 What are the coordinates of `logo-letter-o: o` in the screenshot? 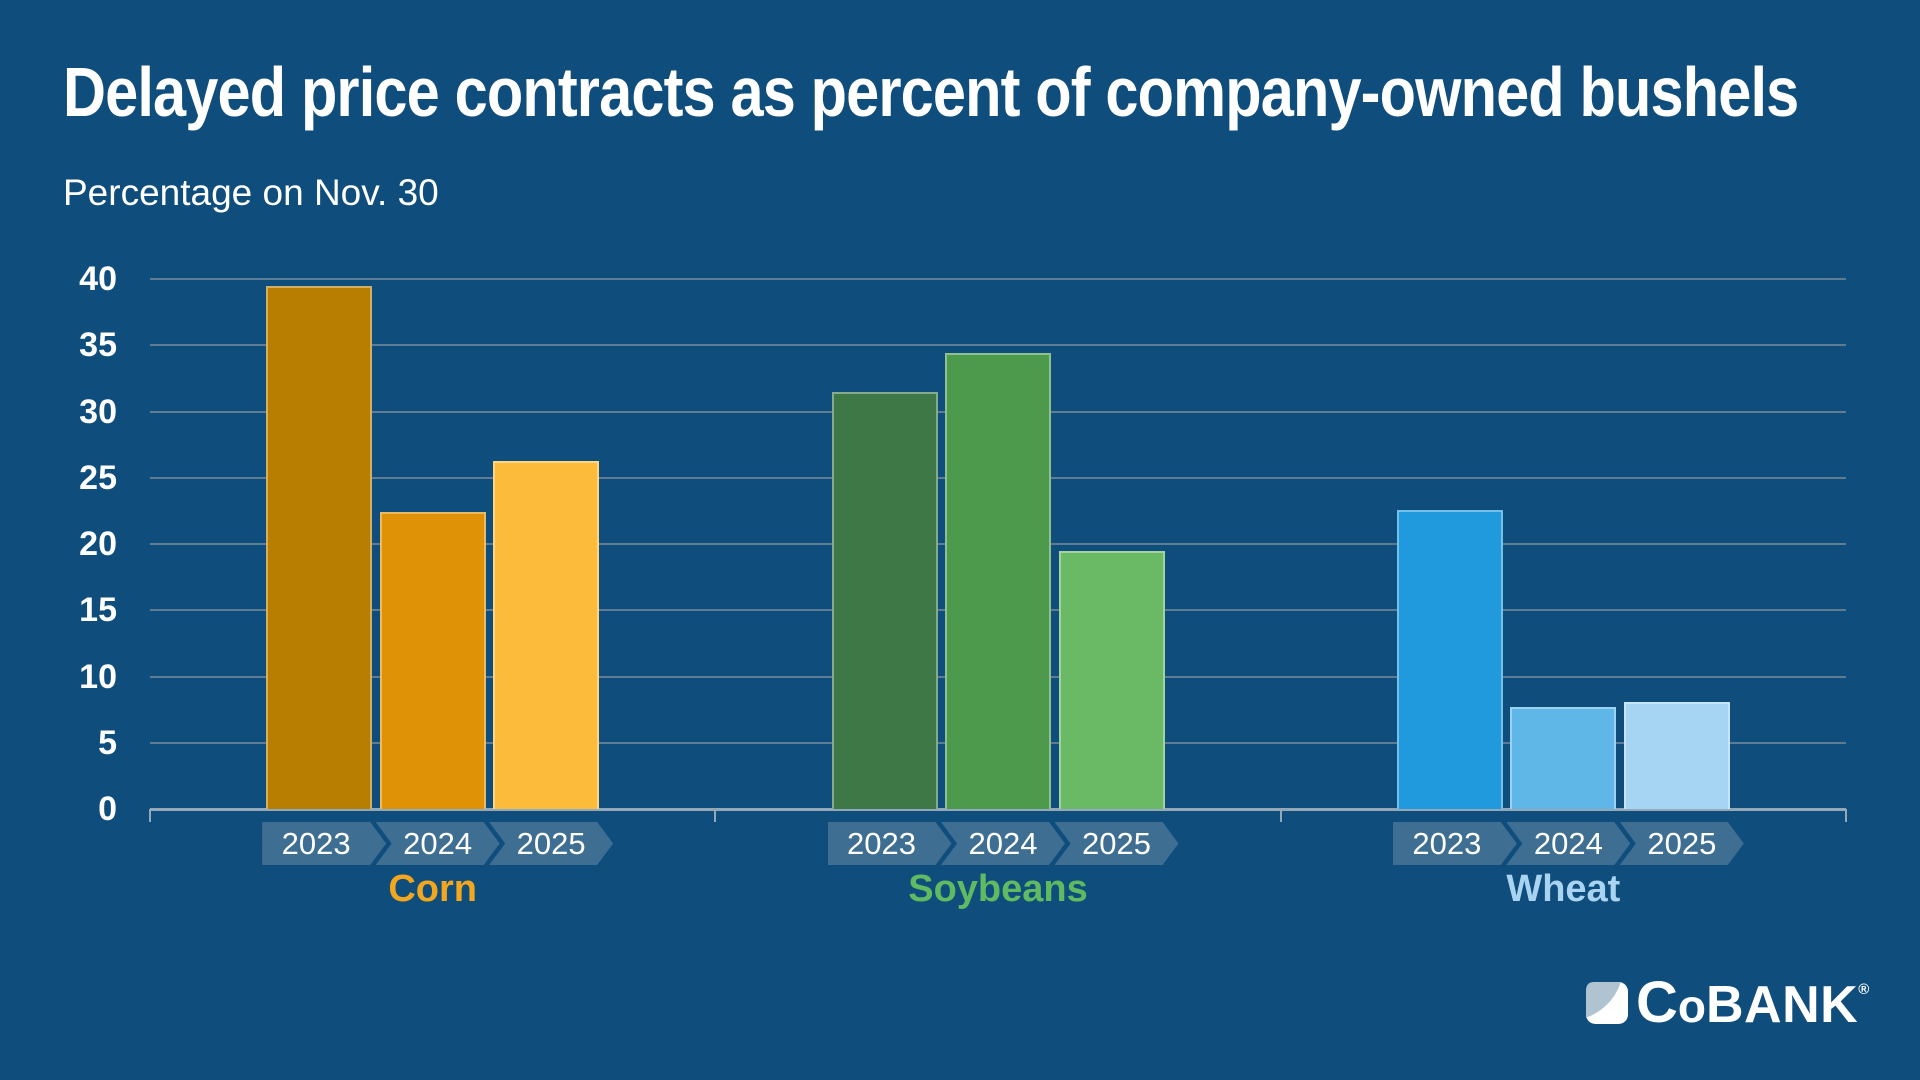 It's located at (1691, 1006).